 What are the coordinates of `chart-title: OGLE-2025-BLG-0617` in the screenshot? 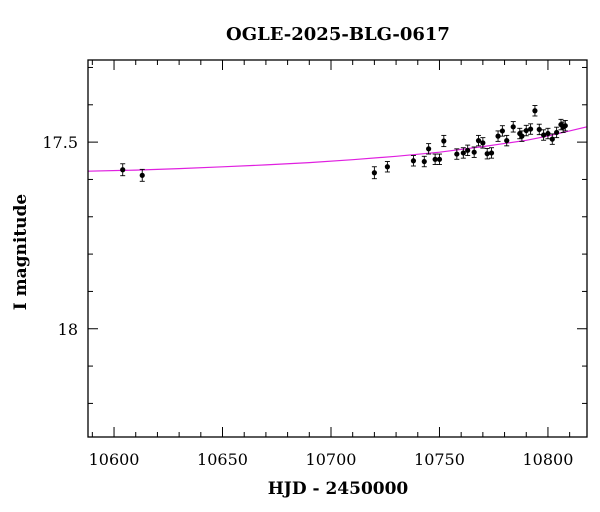 It's located at (338, 34).